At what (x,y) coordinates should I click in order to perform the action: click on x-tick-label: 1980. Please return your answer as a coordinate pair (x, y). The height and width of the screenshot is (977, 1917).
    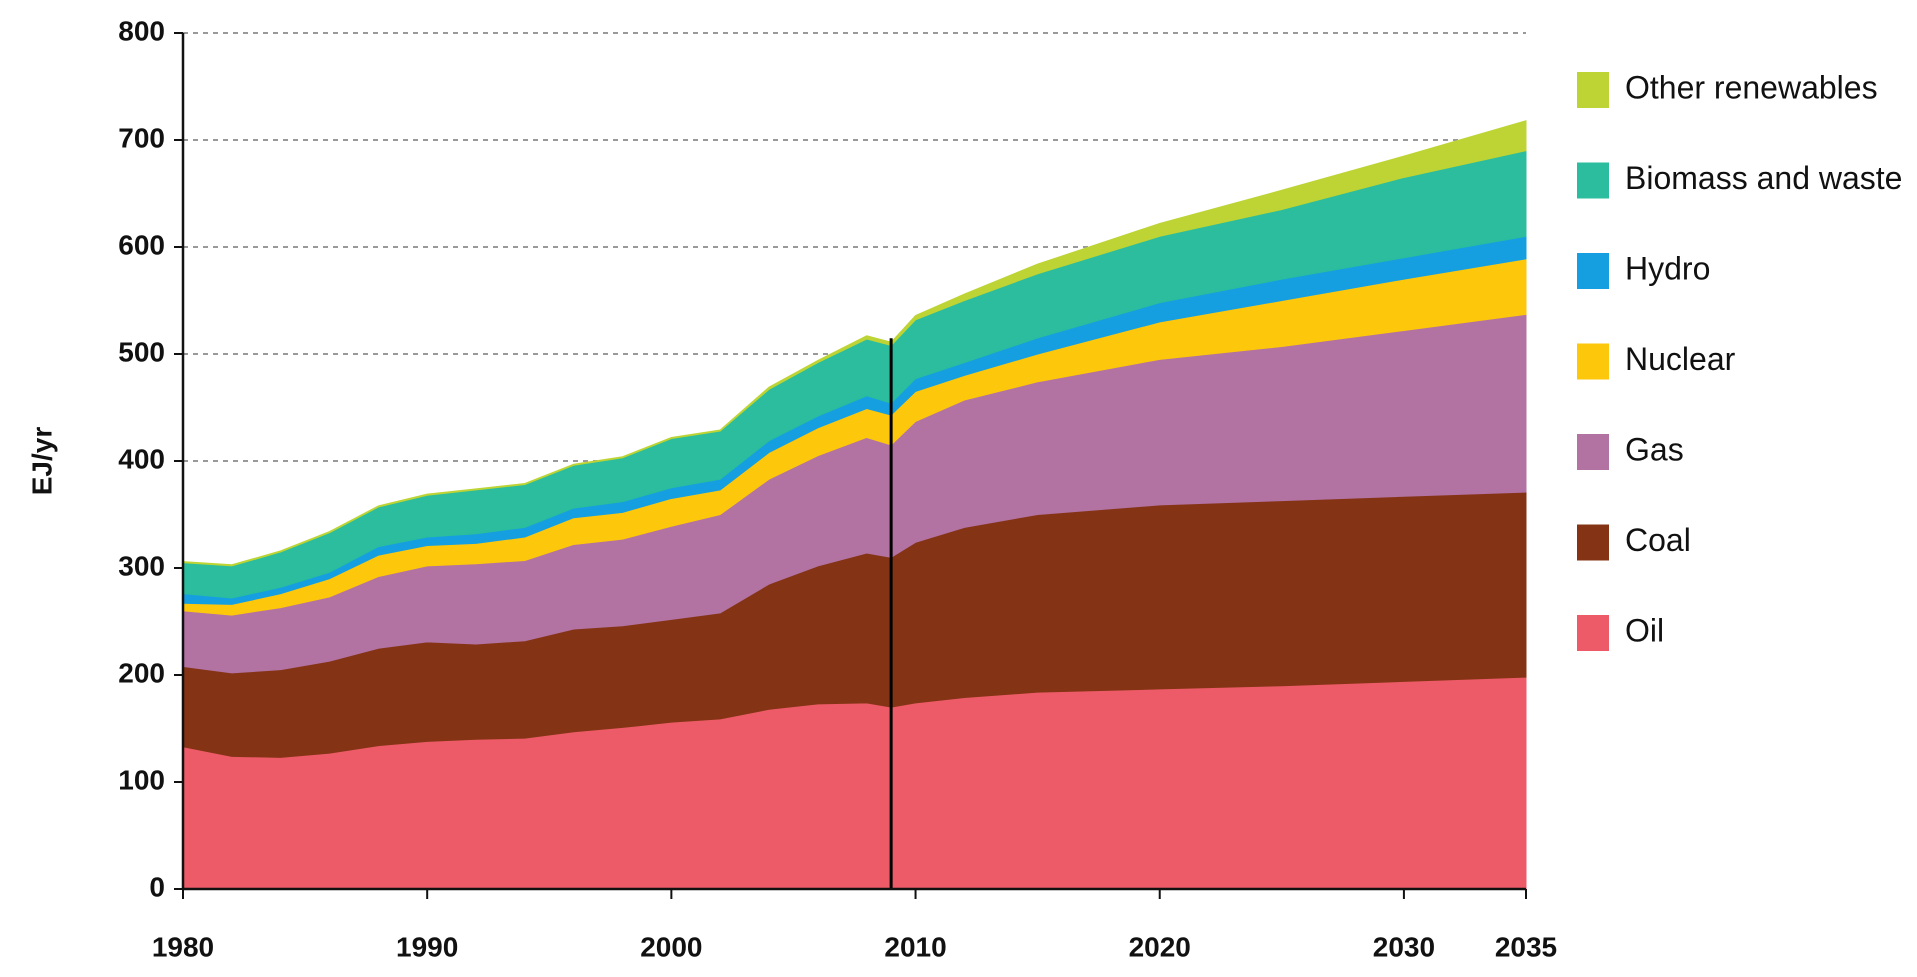
    Looking at the image, I should click on (183, 946).